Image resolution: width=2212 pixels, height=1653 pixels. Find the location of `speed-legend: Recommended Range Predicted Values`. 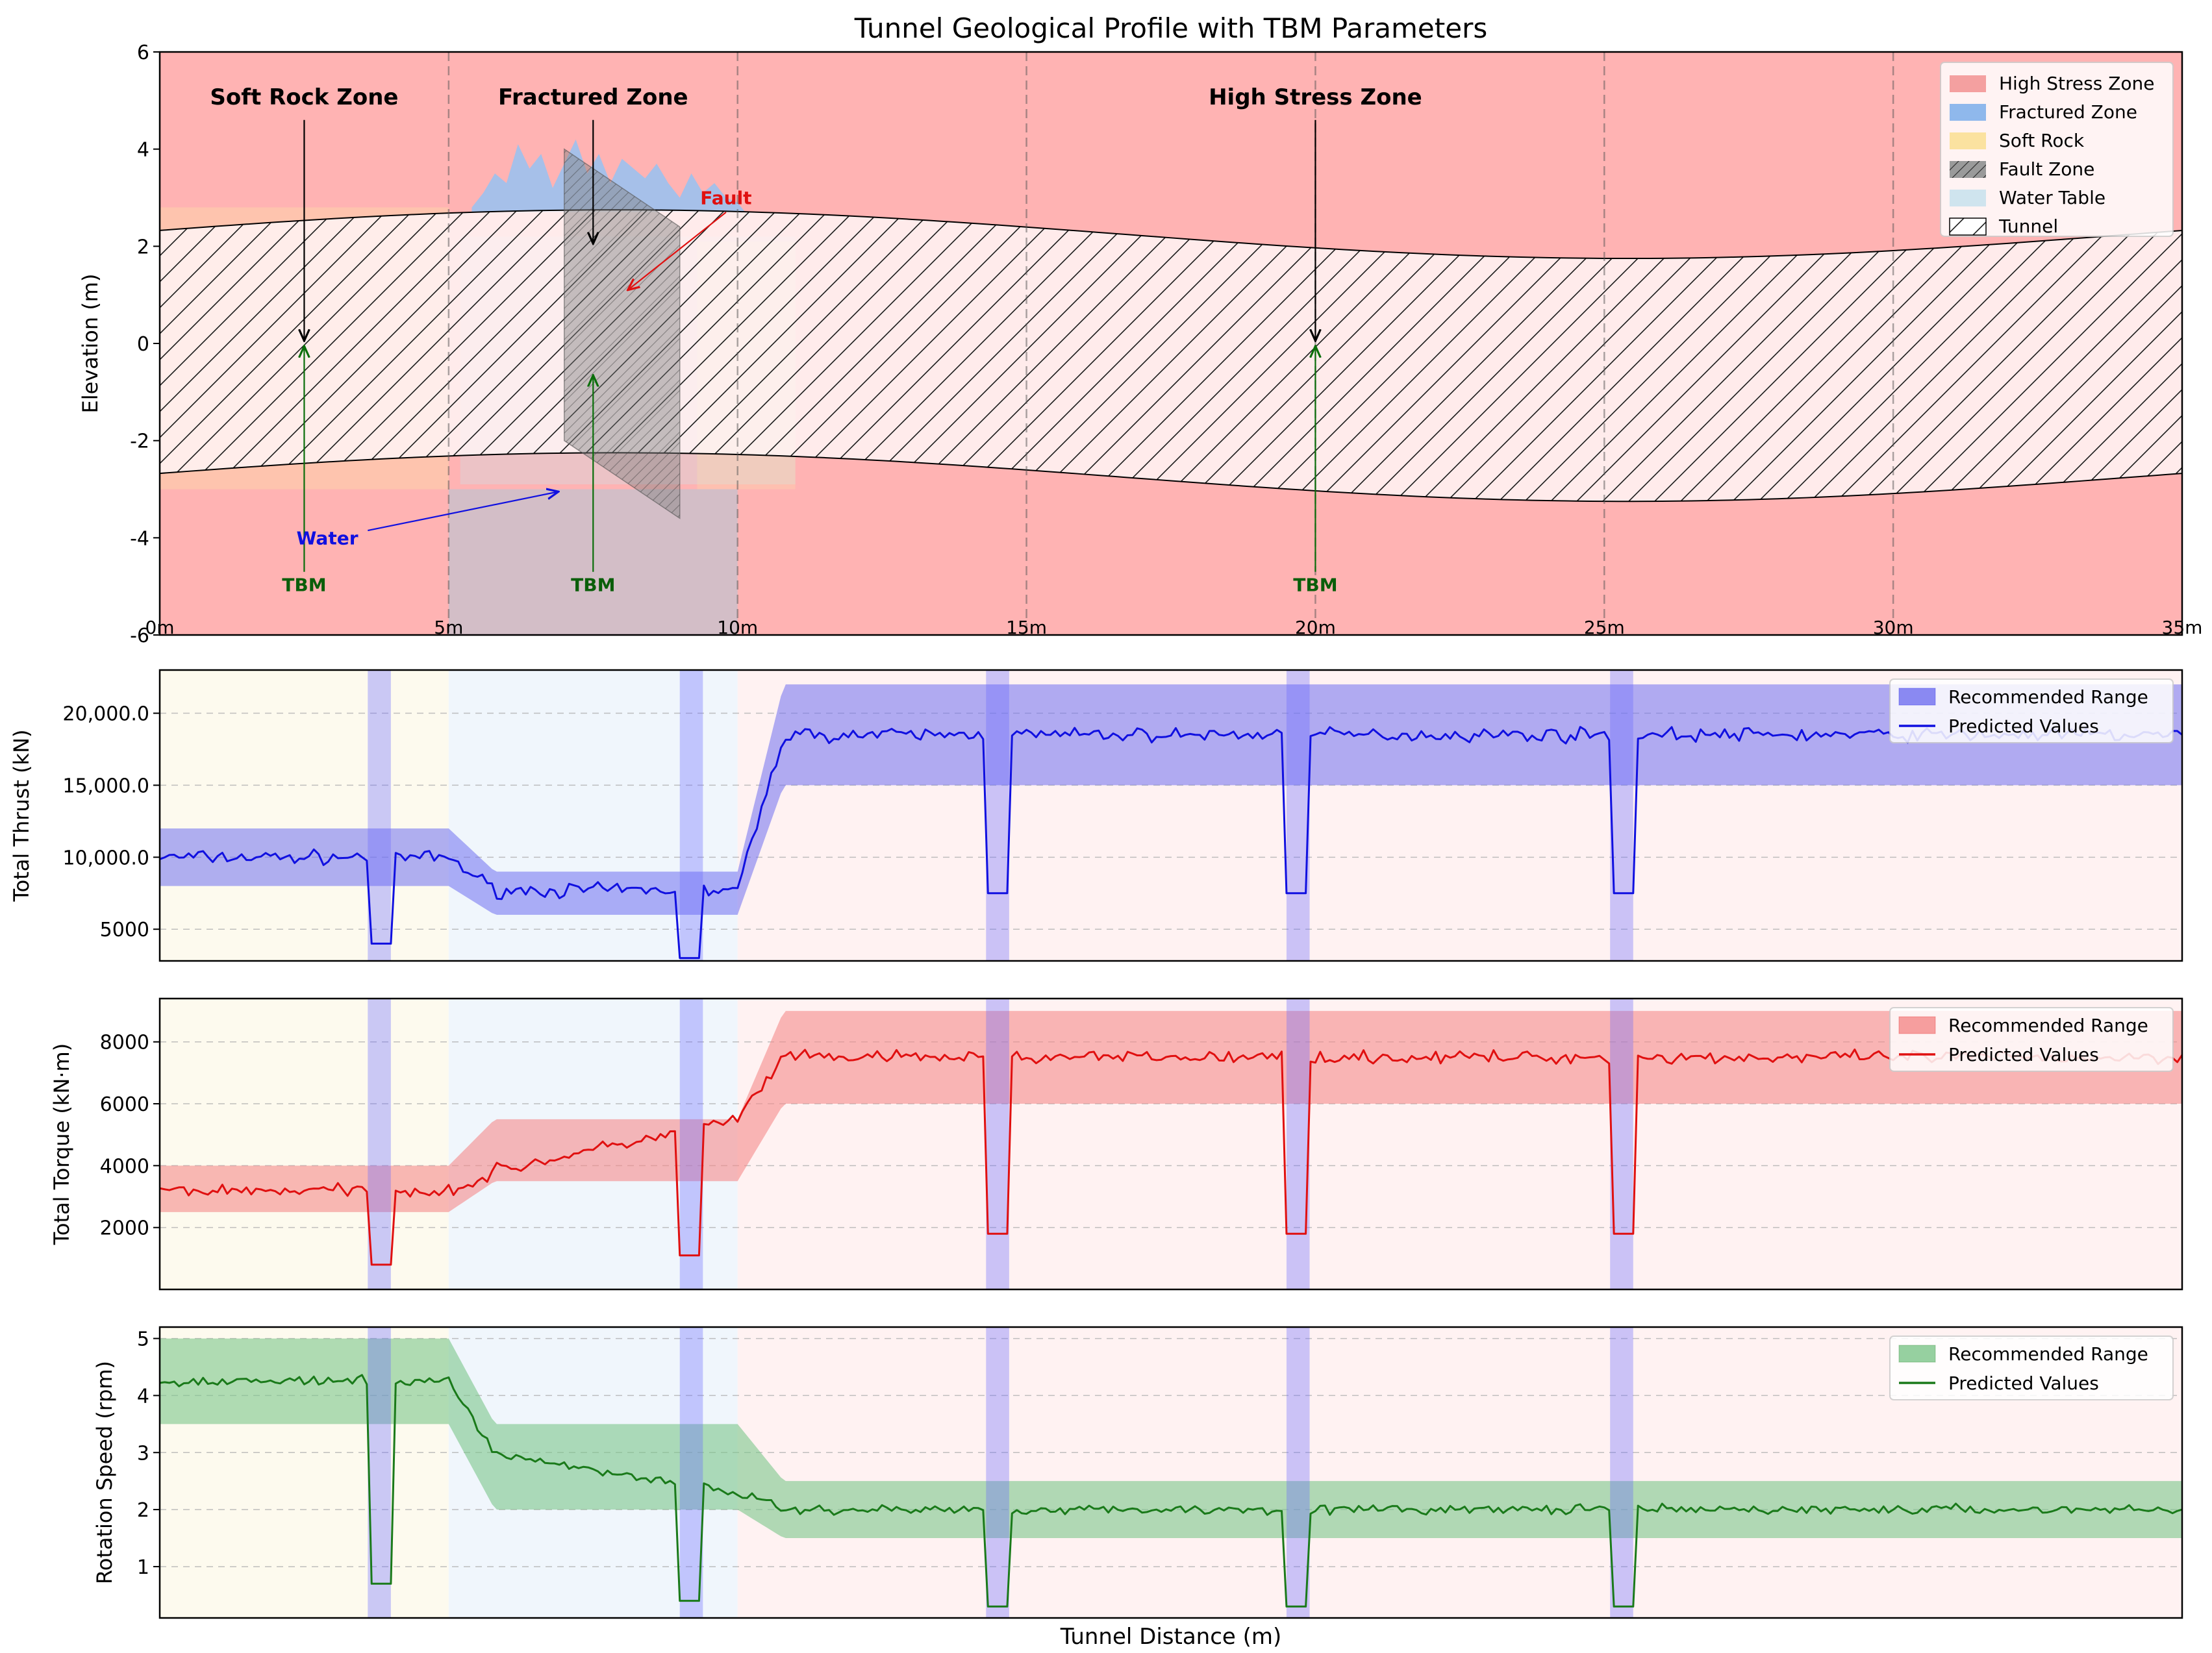

speed-legend: Recommended Range Predicted Values is located at coordinates (2031, 1368).